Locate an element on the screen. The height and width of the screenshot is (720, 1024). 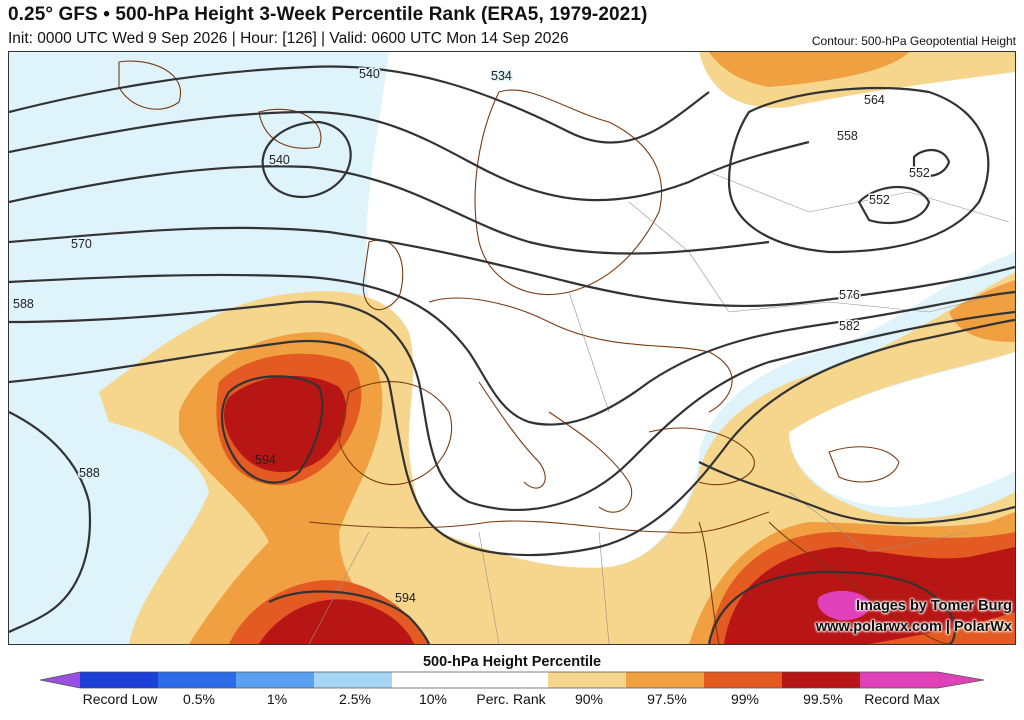
colorbar-label-1: 1% is located at coordinates (277, 699).